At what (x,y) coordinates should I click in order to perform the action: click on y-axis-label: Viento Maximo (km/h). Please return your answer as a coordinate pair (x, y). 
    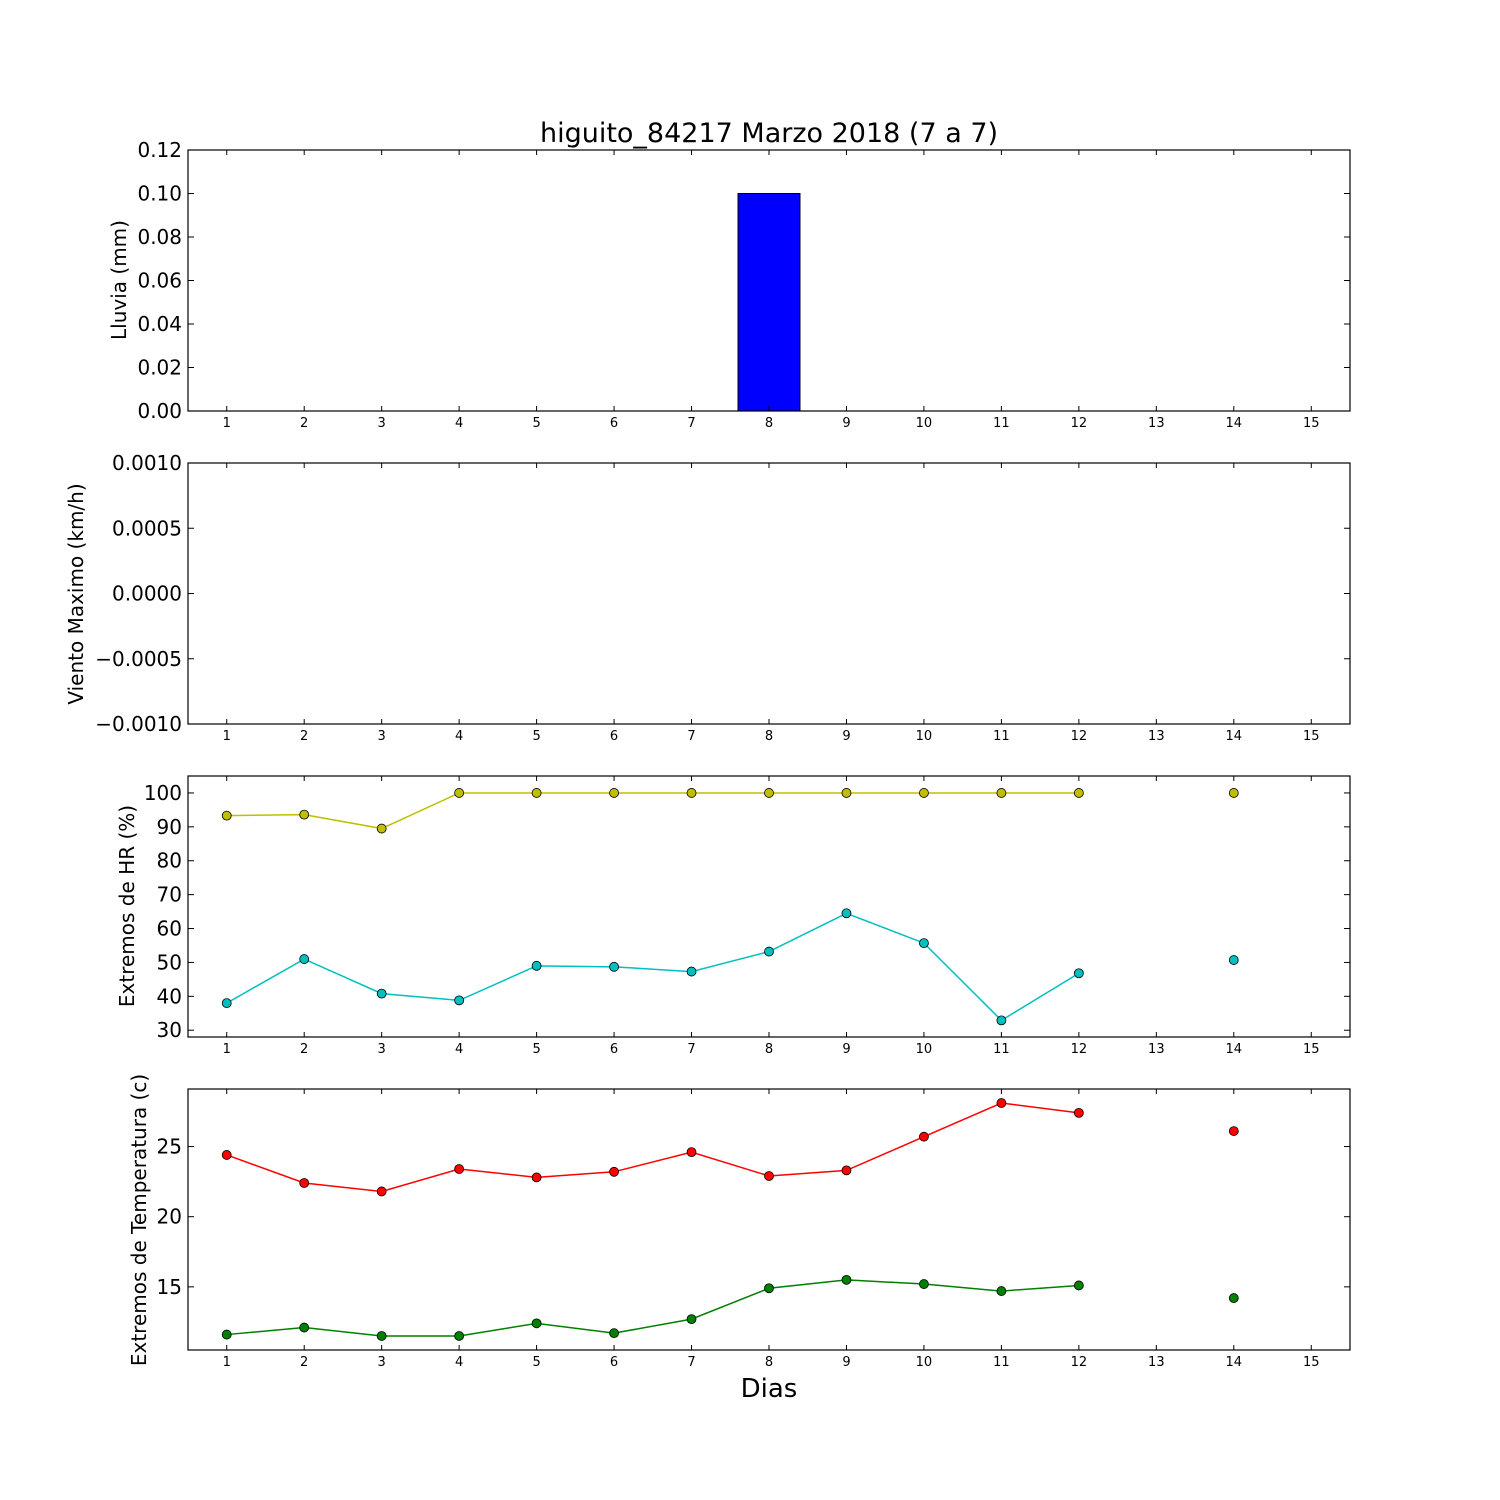
    Looking at the image, I should click on (76, 593).